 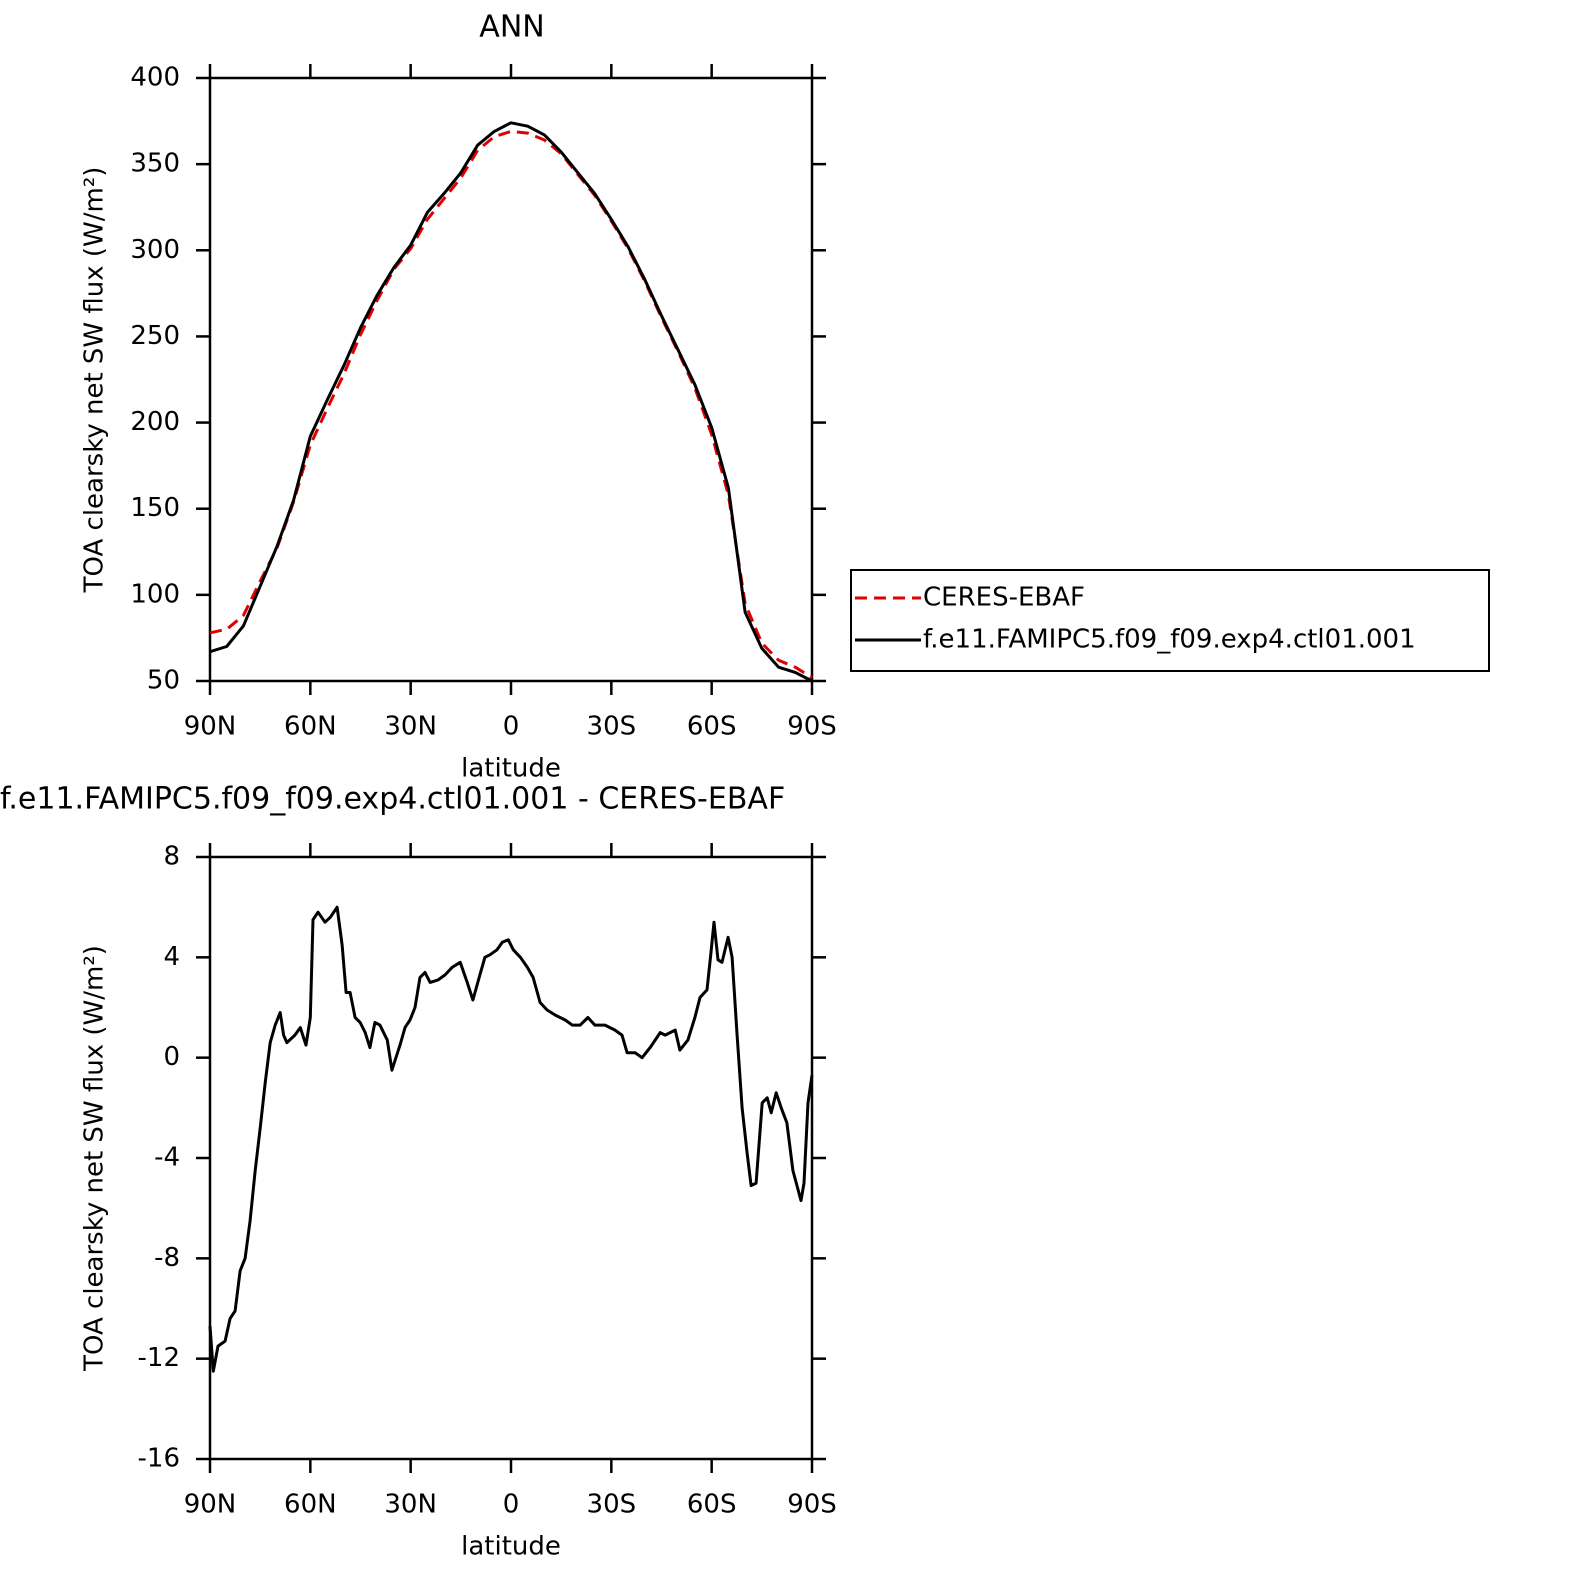 I want to click on y-tick-label: 100, so click(x=155, y=594).